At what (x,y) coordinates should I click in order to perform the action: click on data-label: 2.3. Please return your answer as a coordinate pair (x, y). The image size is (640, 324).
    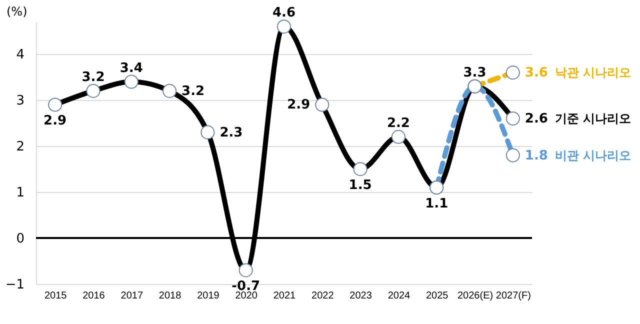
    Looking at the image, I should click on (231, 132).